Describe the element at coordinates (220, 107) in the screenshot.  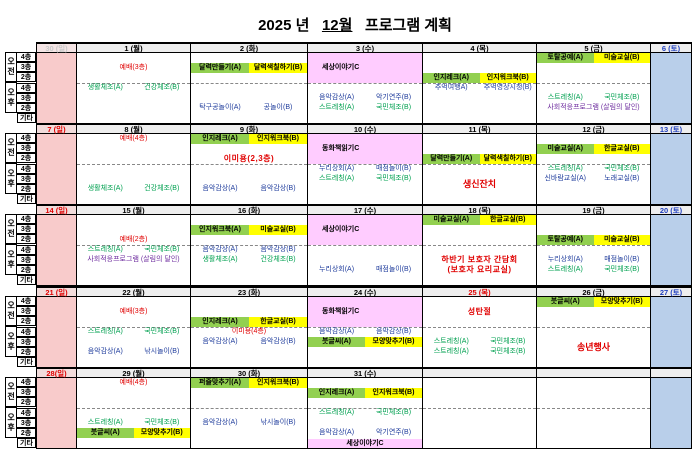
I see `program-item: 탁구공놀이(A)` at that location.